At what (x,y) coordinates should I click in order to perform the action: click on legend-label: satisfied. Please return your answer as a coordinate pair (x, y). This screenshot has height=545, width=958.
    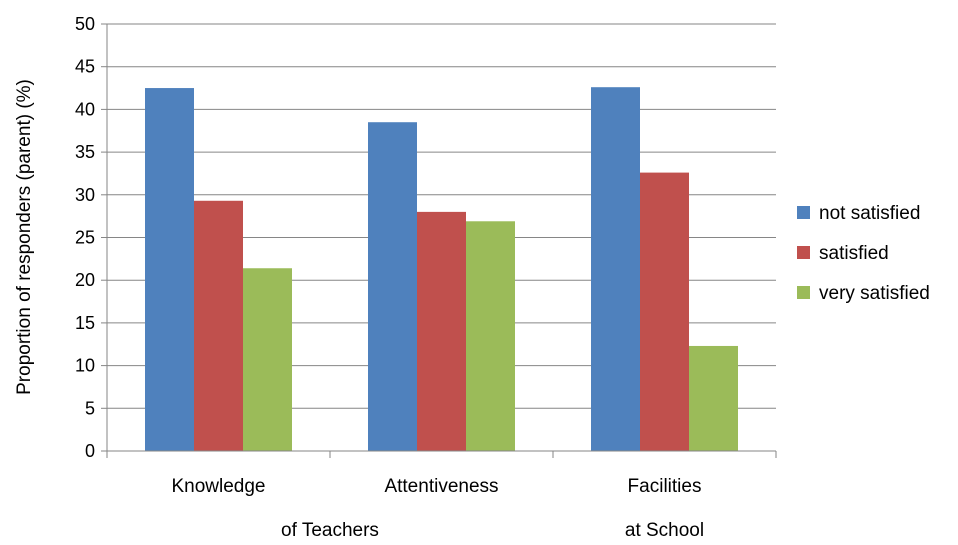
    Looking at the image, I should click on (854, 253).